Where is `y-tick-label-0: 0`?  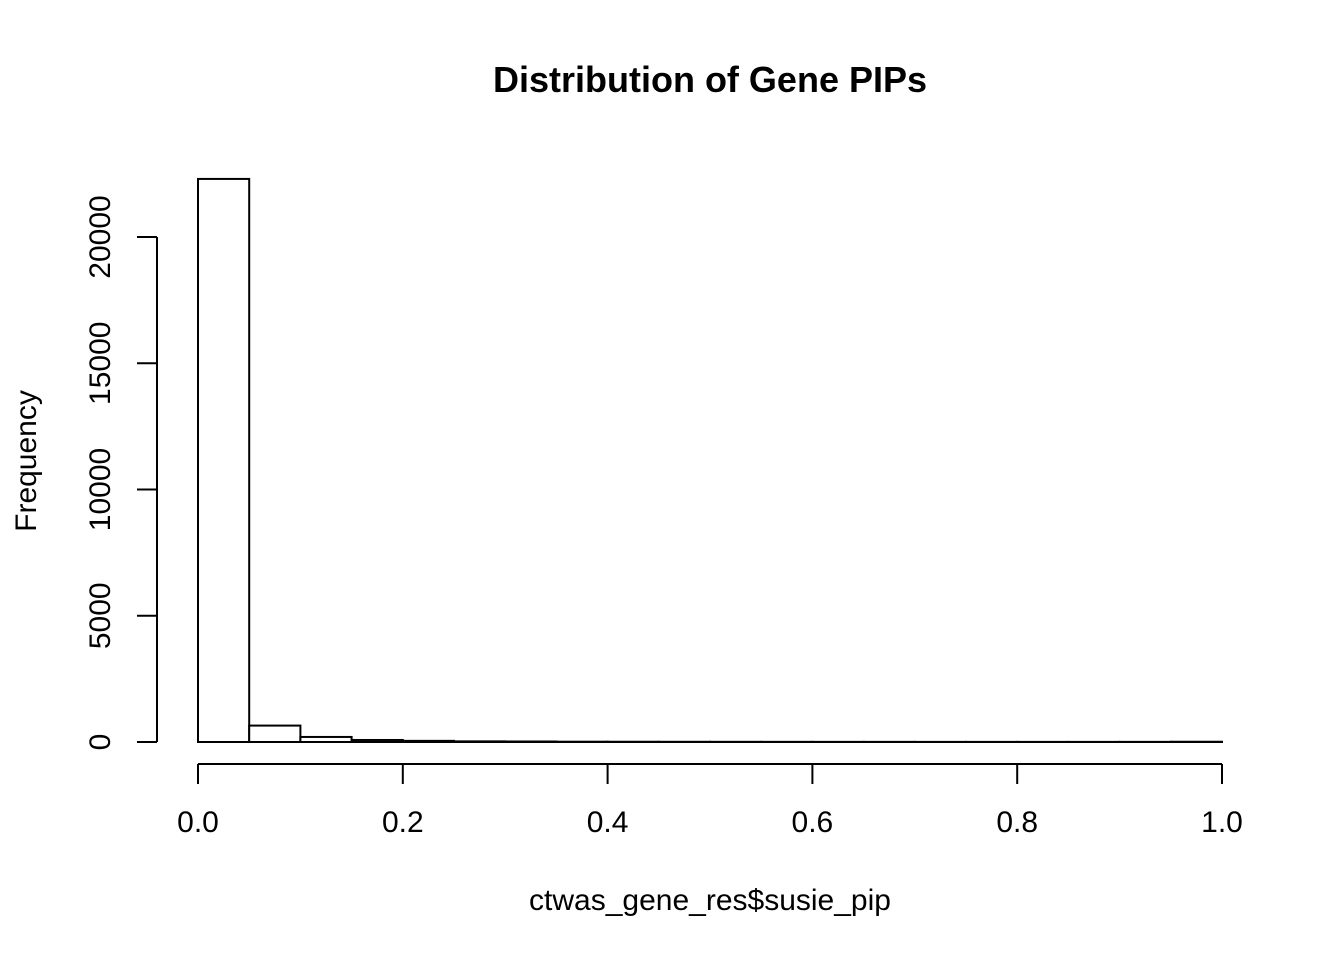 y-tick-label-0: 0 is located at coordinates (100, 742).